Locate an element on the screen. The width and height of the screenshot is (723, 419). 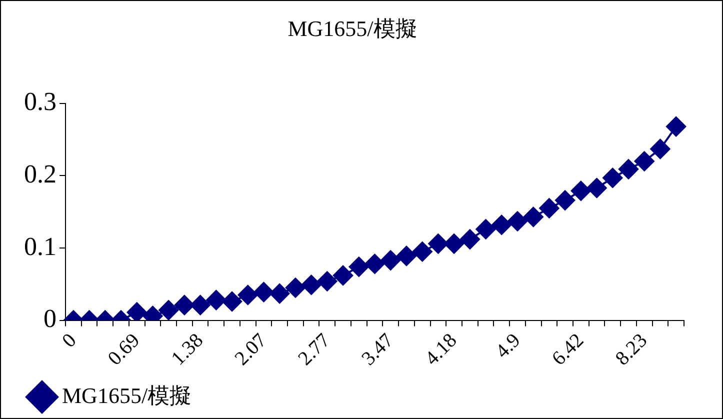
y-tick-label: 0.1 is located at coordinates (40, 246).